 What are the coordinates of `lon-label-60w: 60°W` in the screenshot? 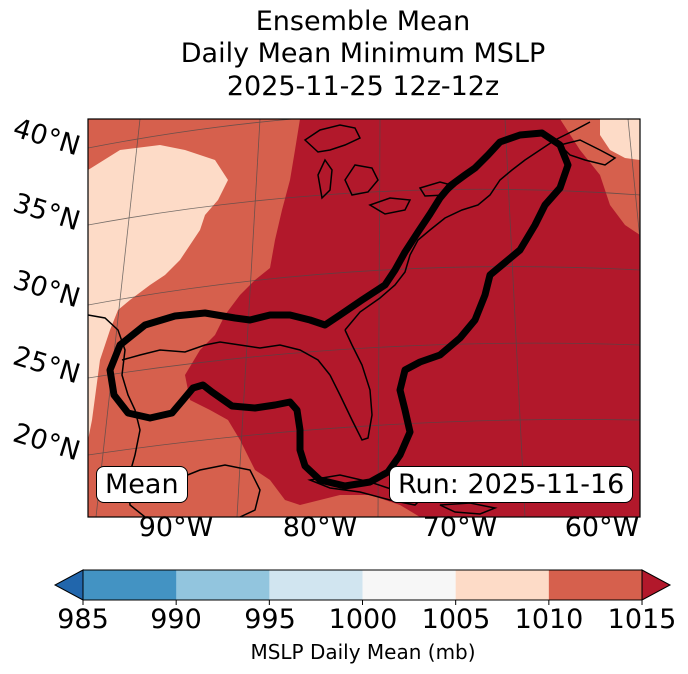 It's located at (602, 527).